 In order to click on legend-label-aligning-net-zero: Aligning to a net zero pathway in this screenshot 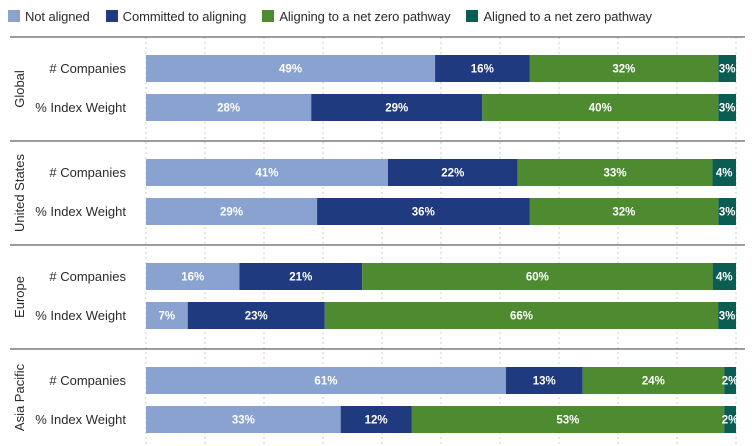, I will do `click(365, 16)`.